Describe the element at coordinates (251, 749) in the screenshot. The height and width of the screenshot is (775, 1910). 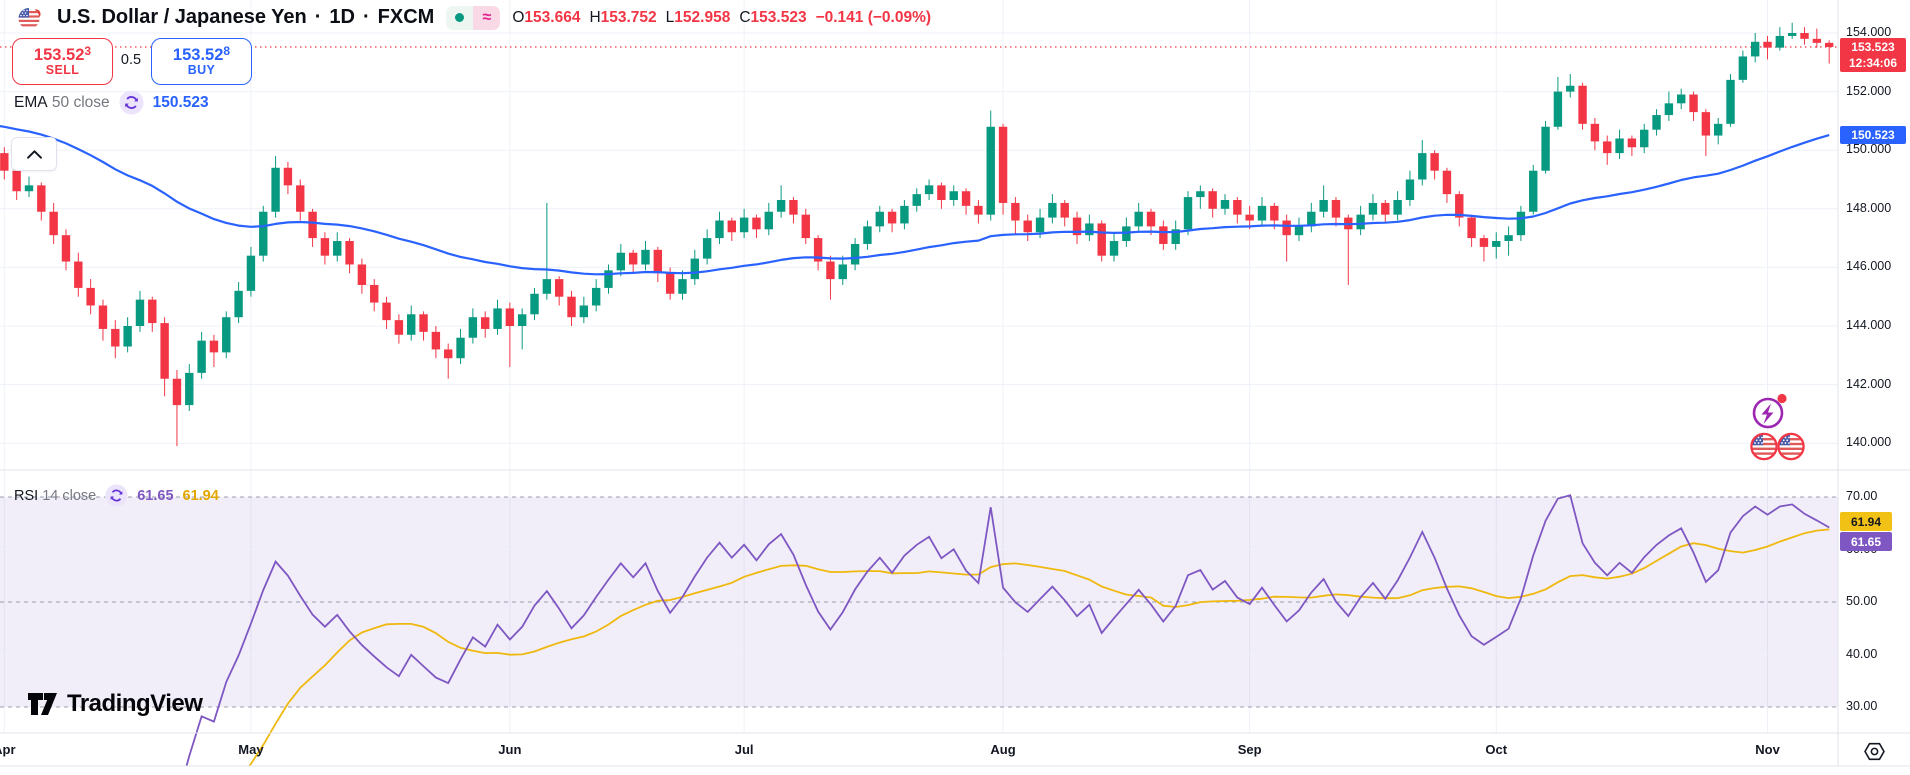
I see `time-axis-label: May` at that location.